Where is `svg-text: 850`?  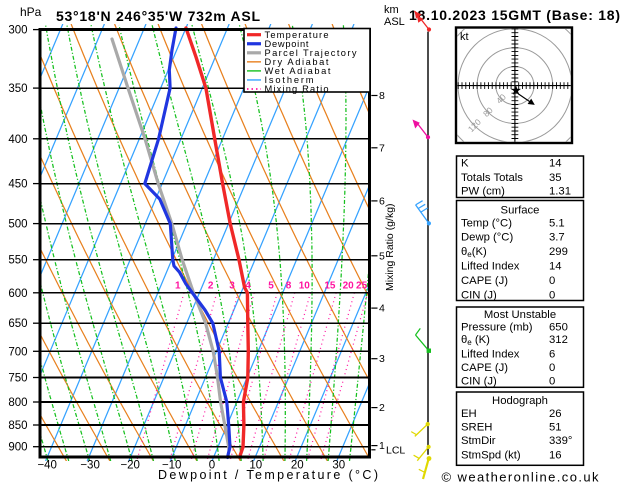 svg-text: 850 is located at coordinates (17, 426).